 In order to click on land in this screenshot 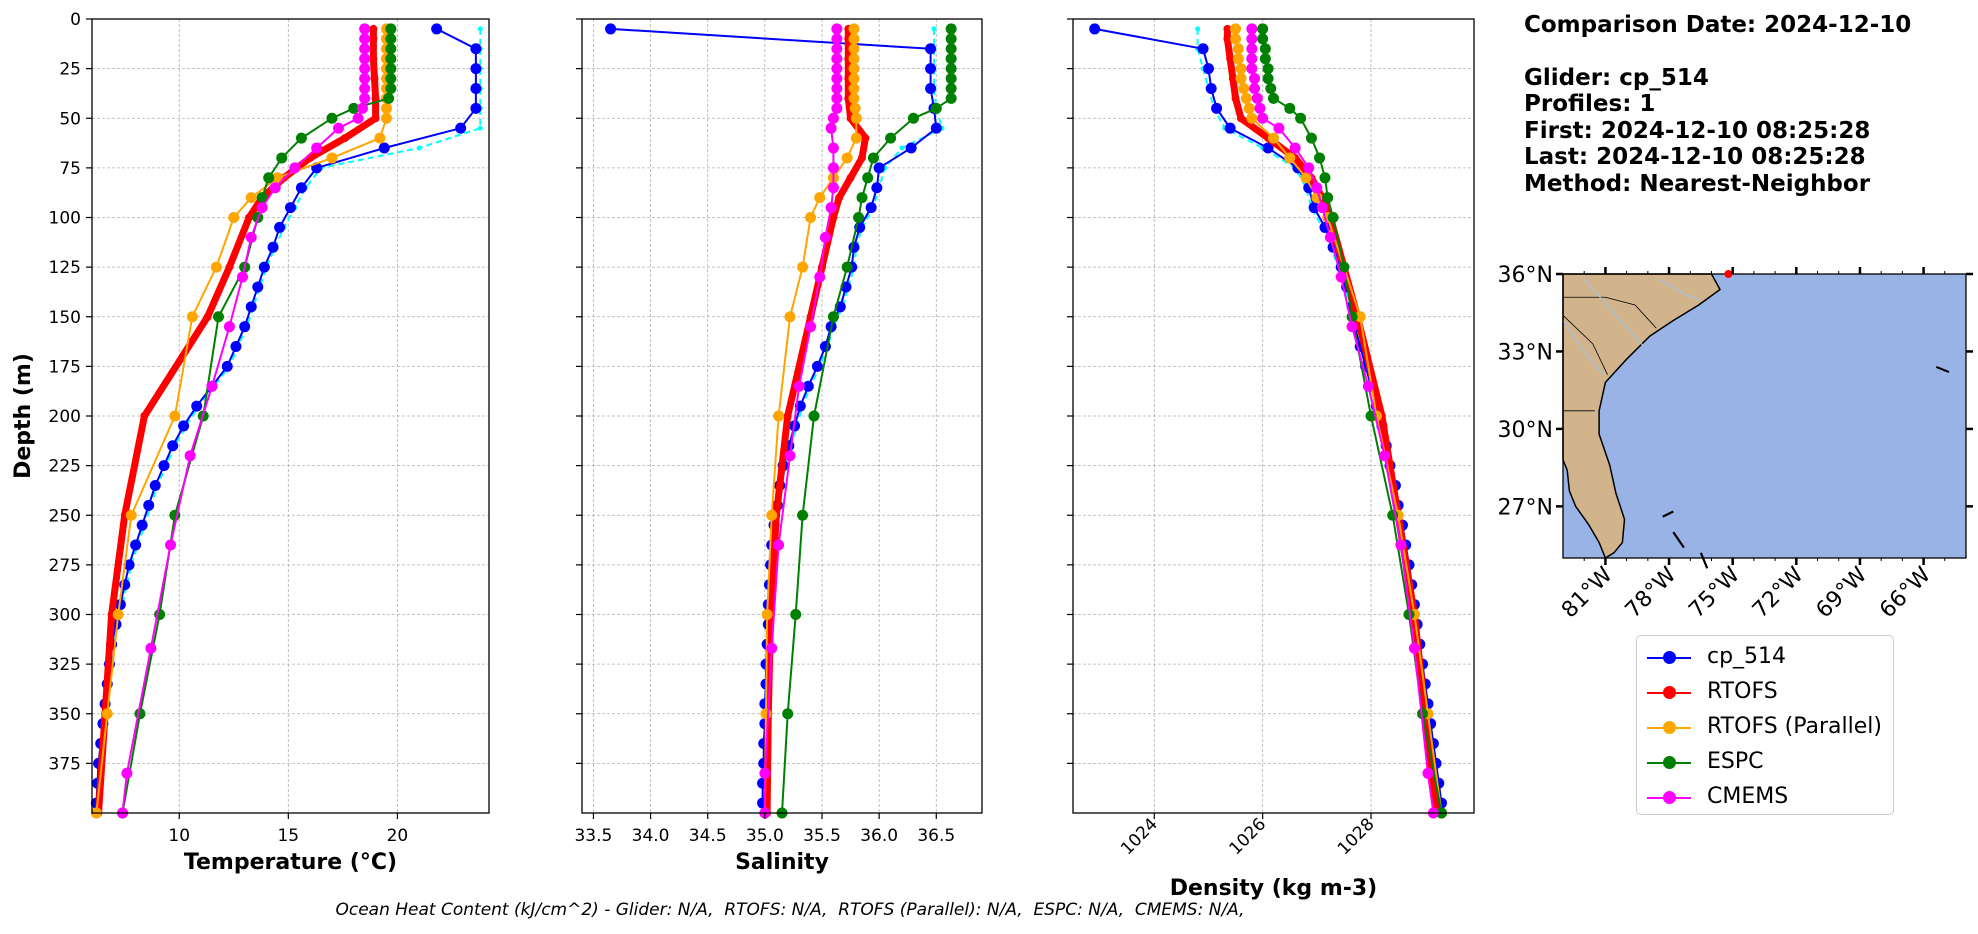, I will do `click(1641, 416)`.